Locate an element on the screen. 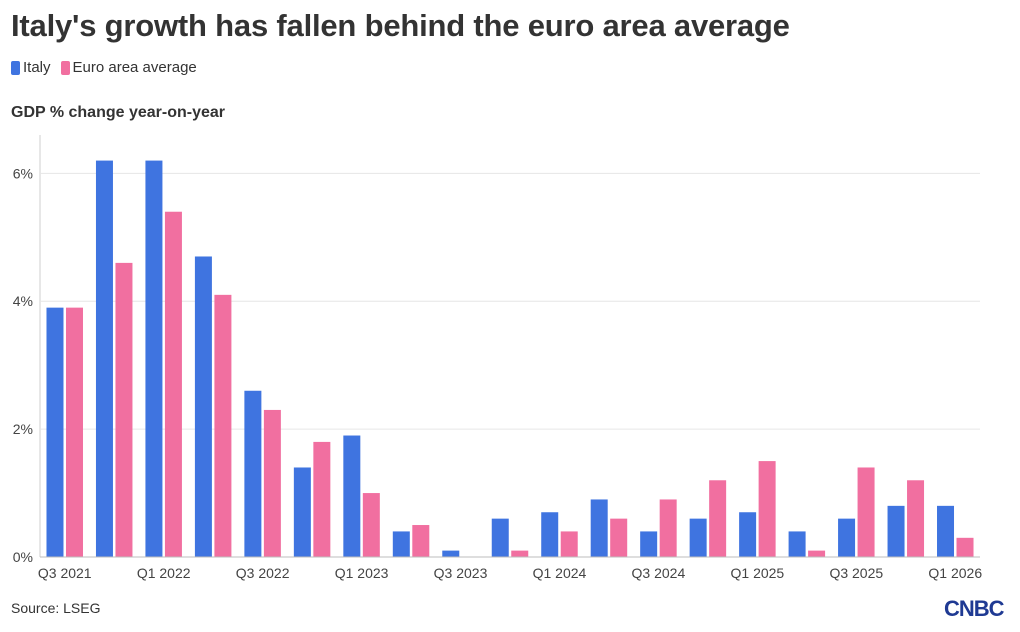 This screenshot has width=1020, height=632. legend-item-euro-area: Euro area average is located at coordinates (128, 67).